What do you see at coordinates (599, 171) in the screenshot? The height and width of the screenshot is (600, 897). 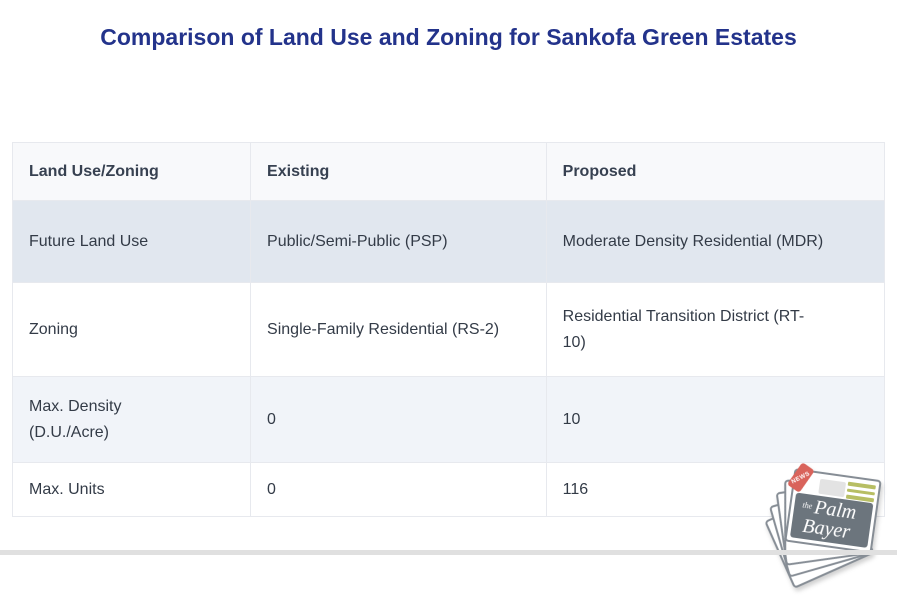 I see `header-label: Proposed` at bounding box center [599, 171].